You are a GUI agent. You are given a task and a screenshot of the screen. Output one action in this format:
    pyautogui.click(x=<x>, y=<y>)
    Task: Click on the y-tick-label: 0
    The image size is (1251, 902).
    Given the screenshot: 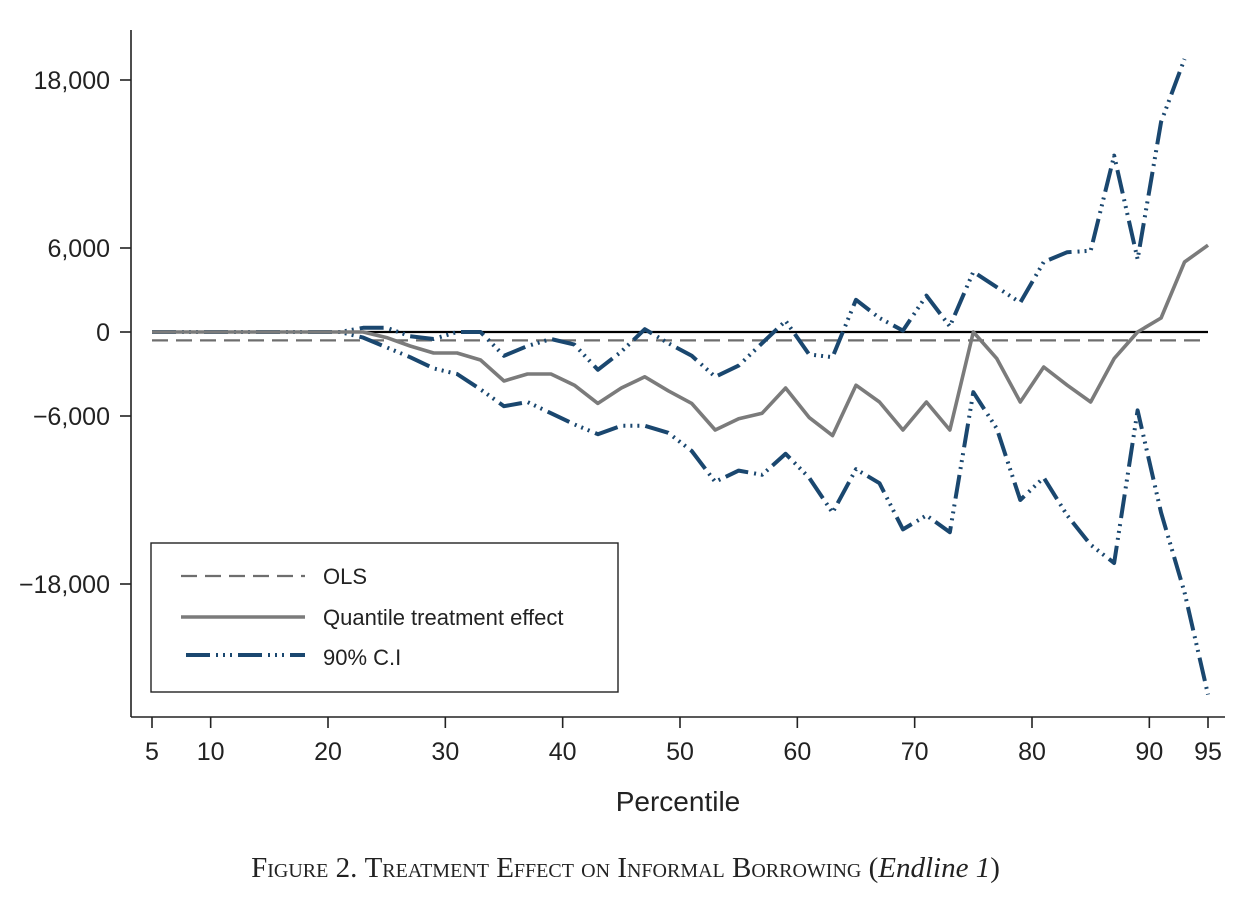 What is the action you would take?
    pyautogui.click(x=103, y=333)
    